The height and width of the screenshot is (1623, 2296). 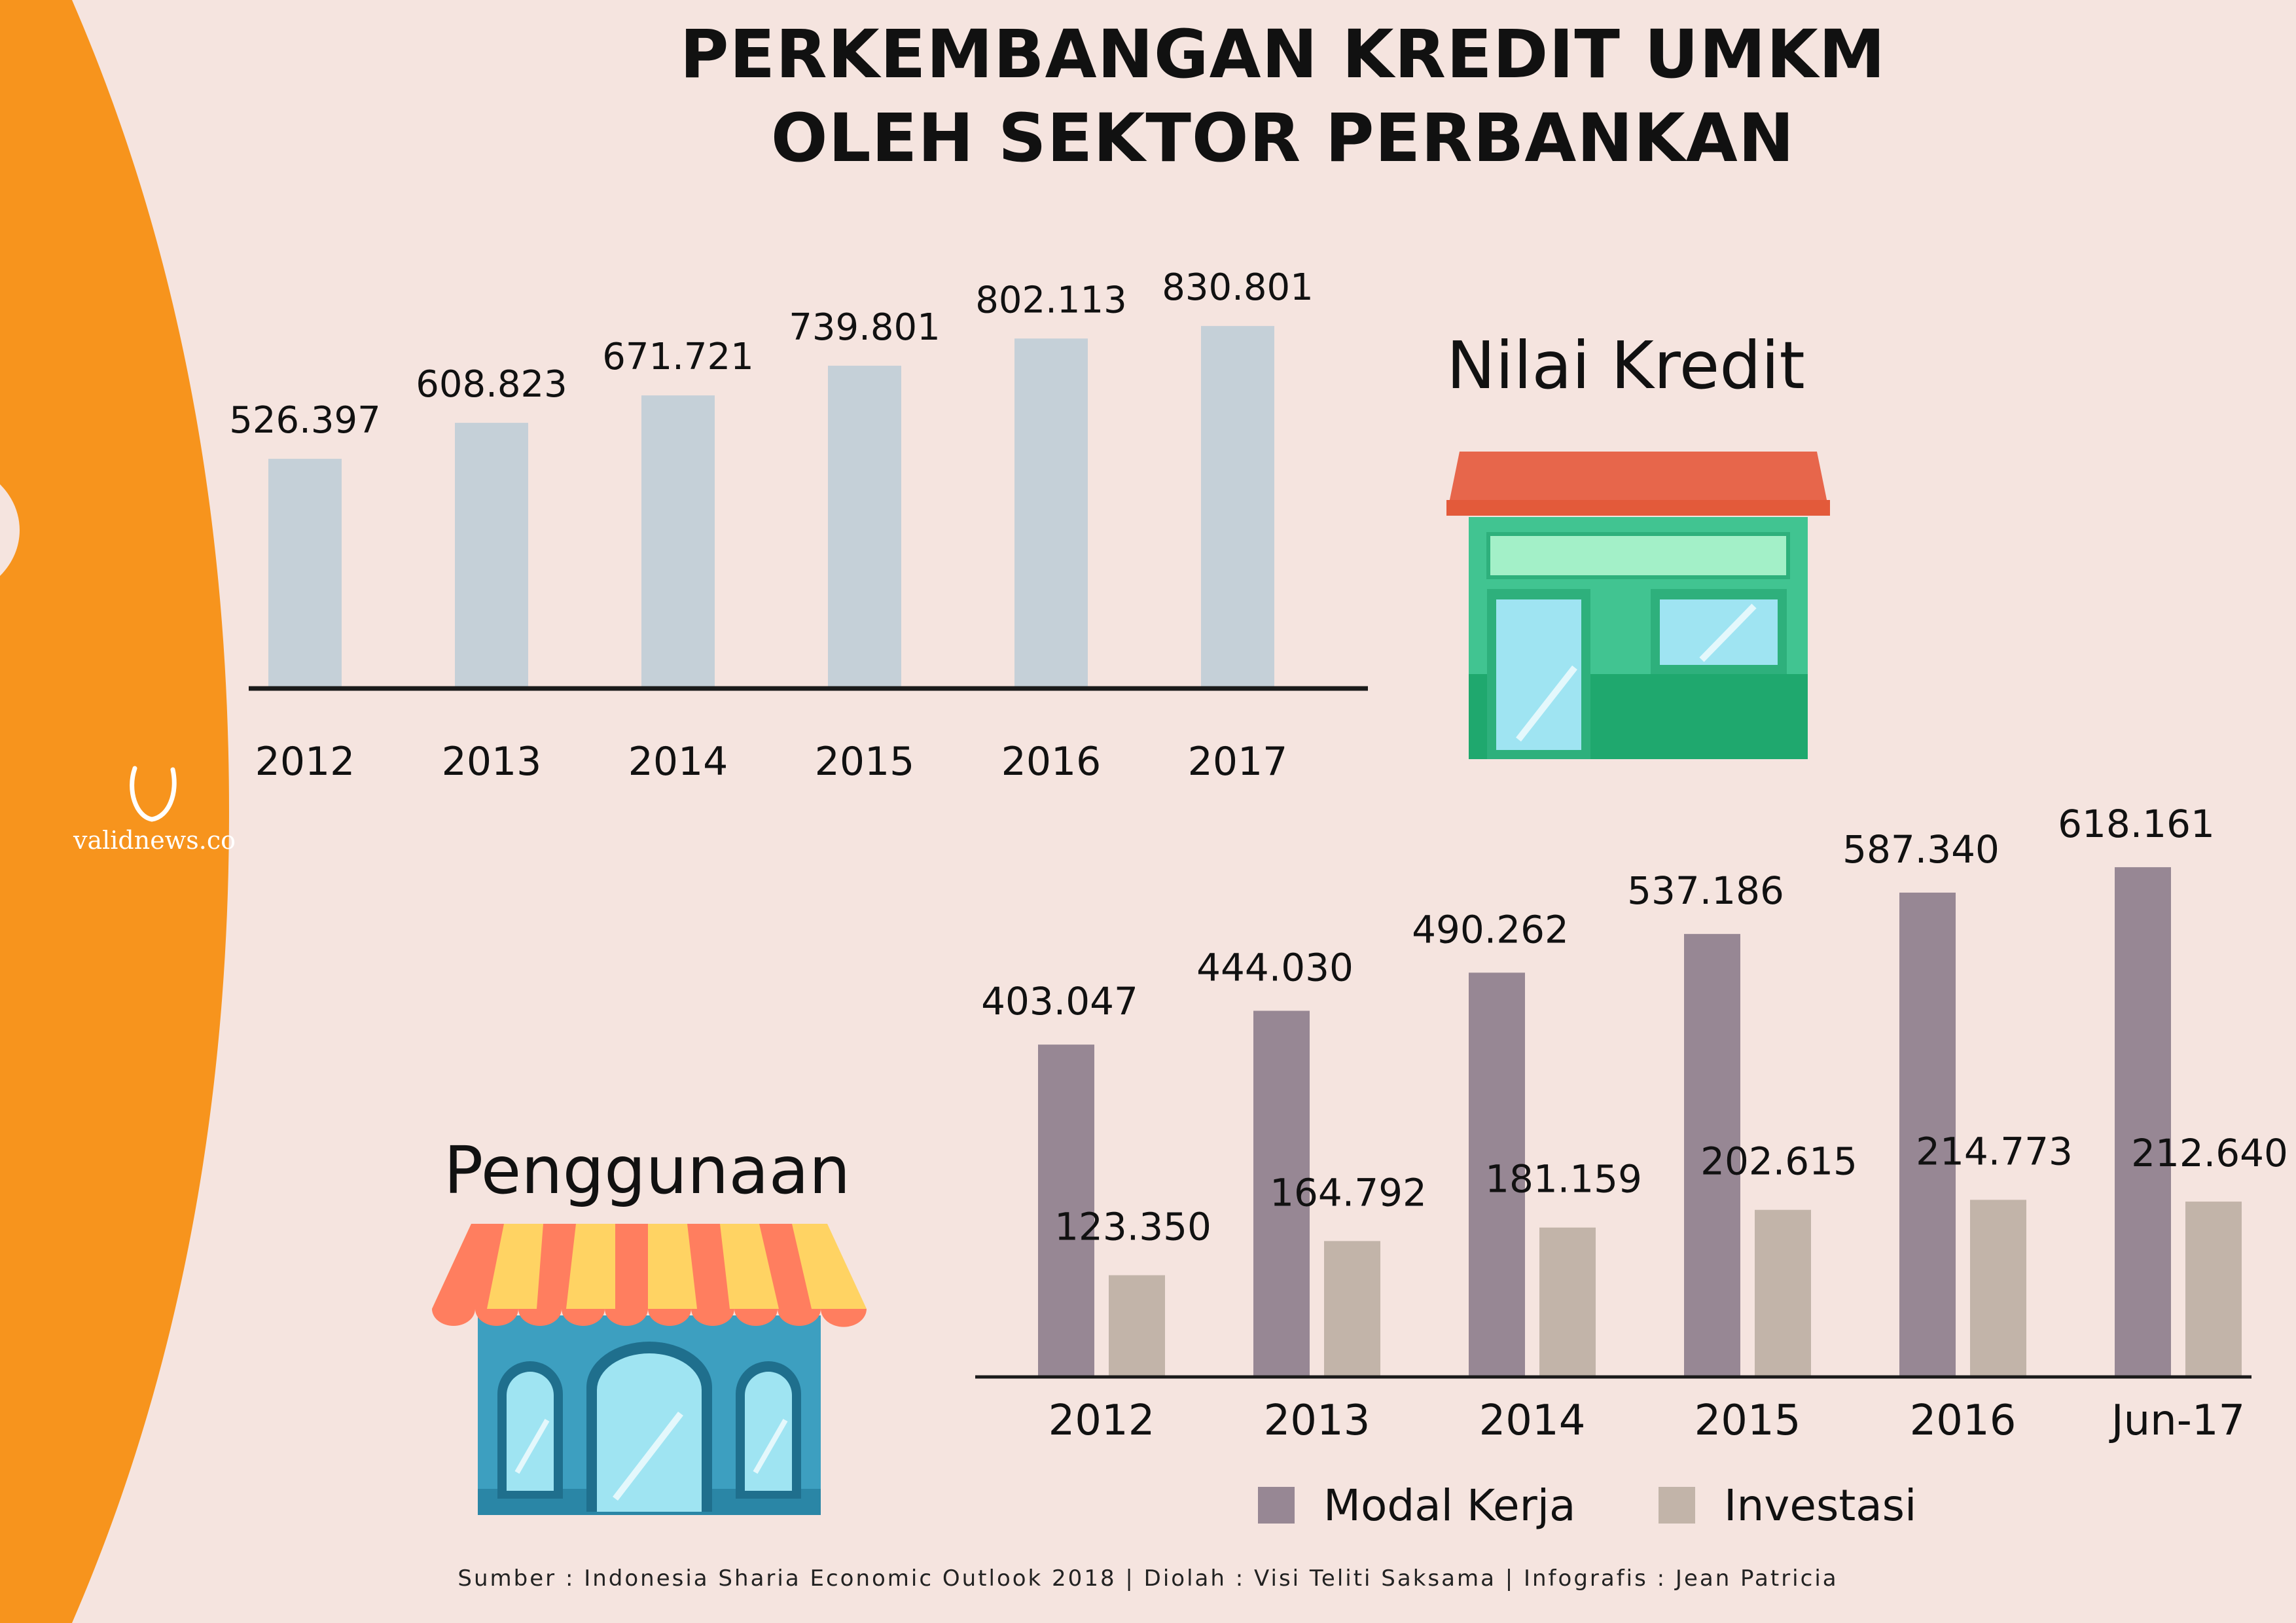 I want to click on nilai-kredit-value-label: 830.801, so click(x=1238, y=287).